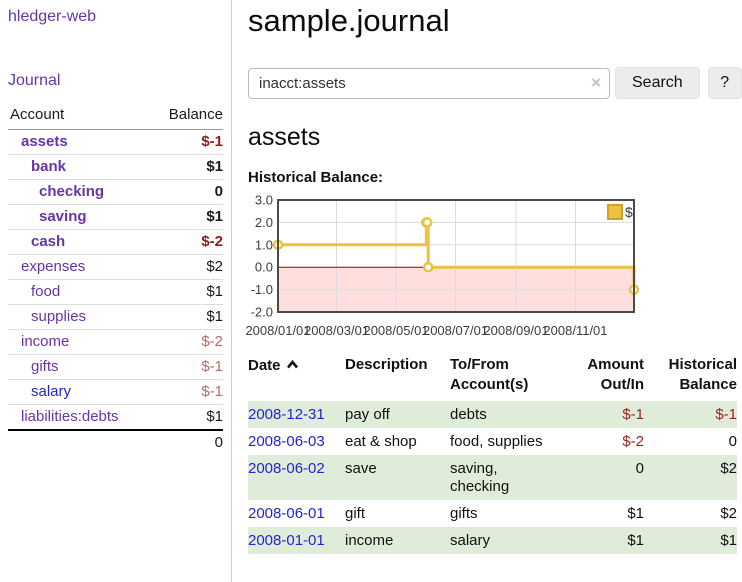 The height and width of the screenshot is (582, 742). I want to click on account-heading: assets, so click(284, 137).